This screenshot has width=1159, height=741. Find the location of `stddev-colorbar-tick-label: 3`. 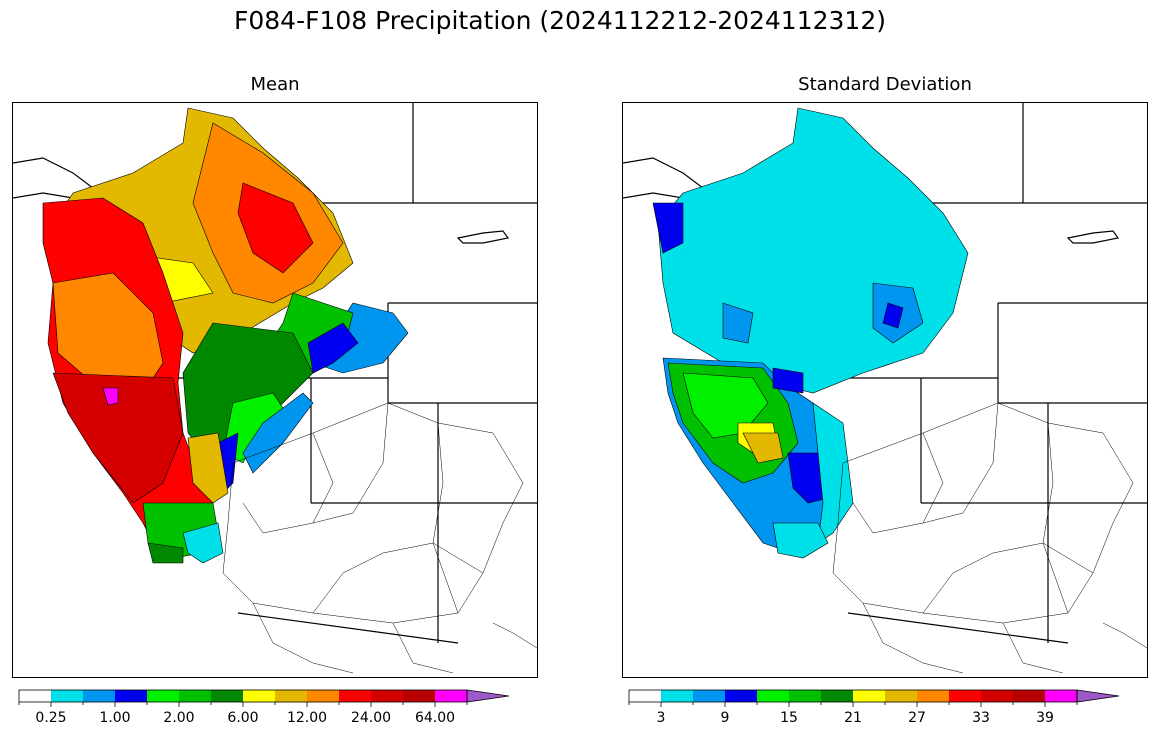

stddev-colorbar-tick-label: 3 is located at coordinates (661, 718).